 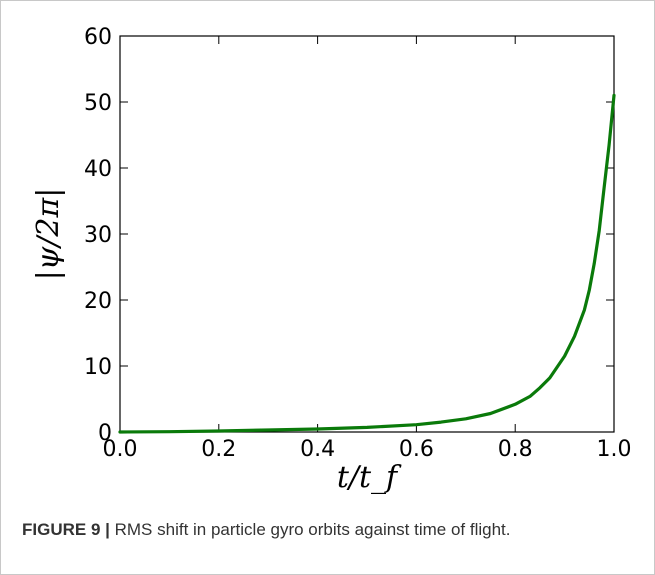 What do you see at coordinates (98, 169) in the screenshot?
I see `y-tick-label: 40` at bounding box center [98, 169].